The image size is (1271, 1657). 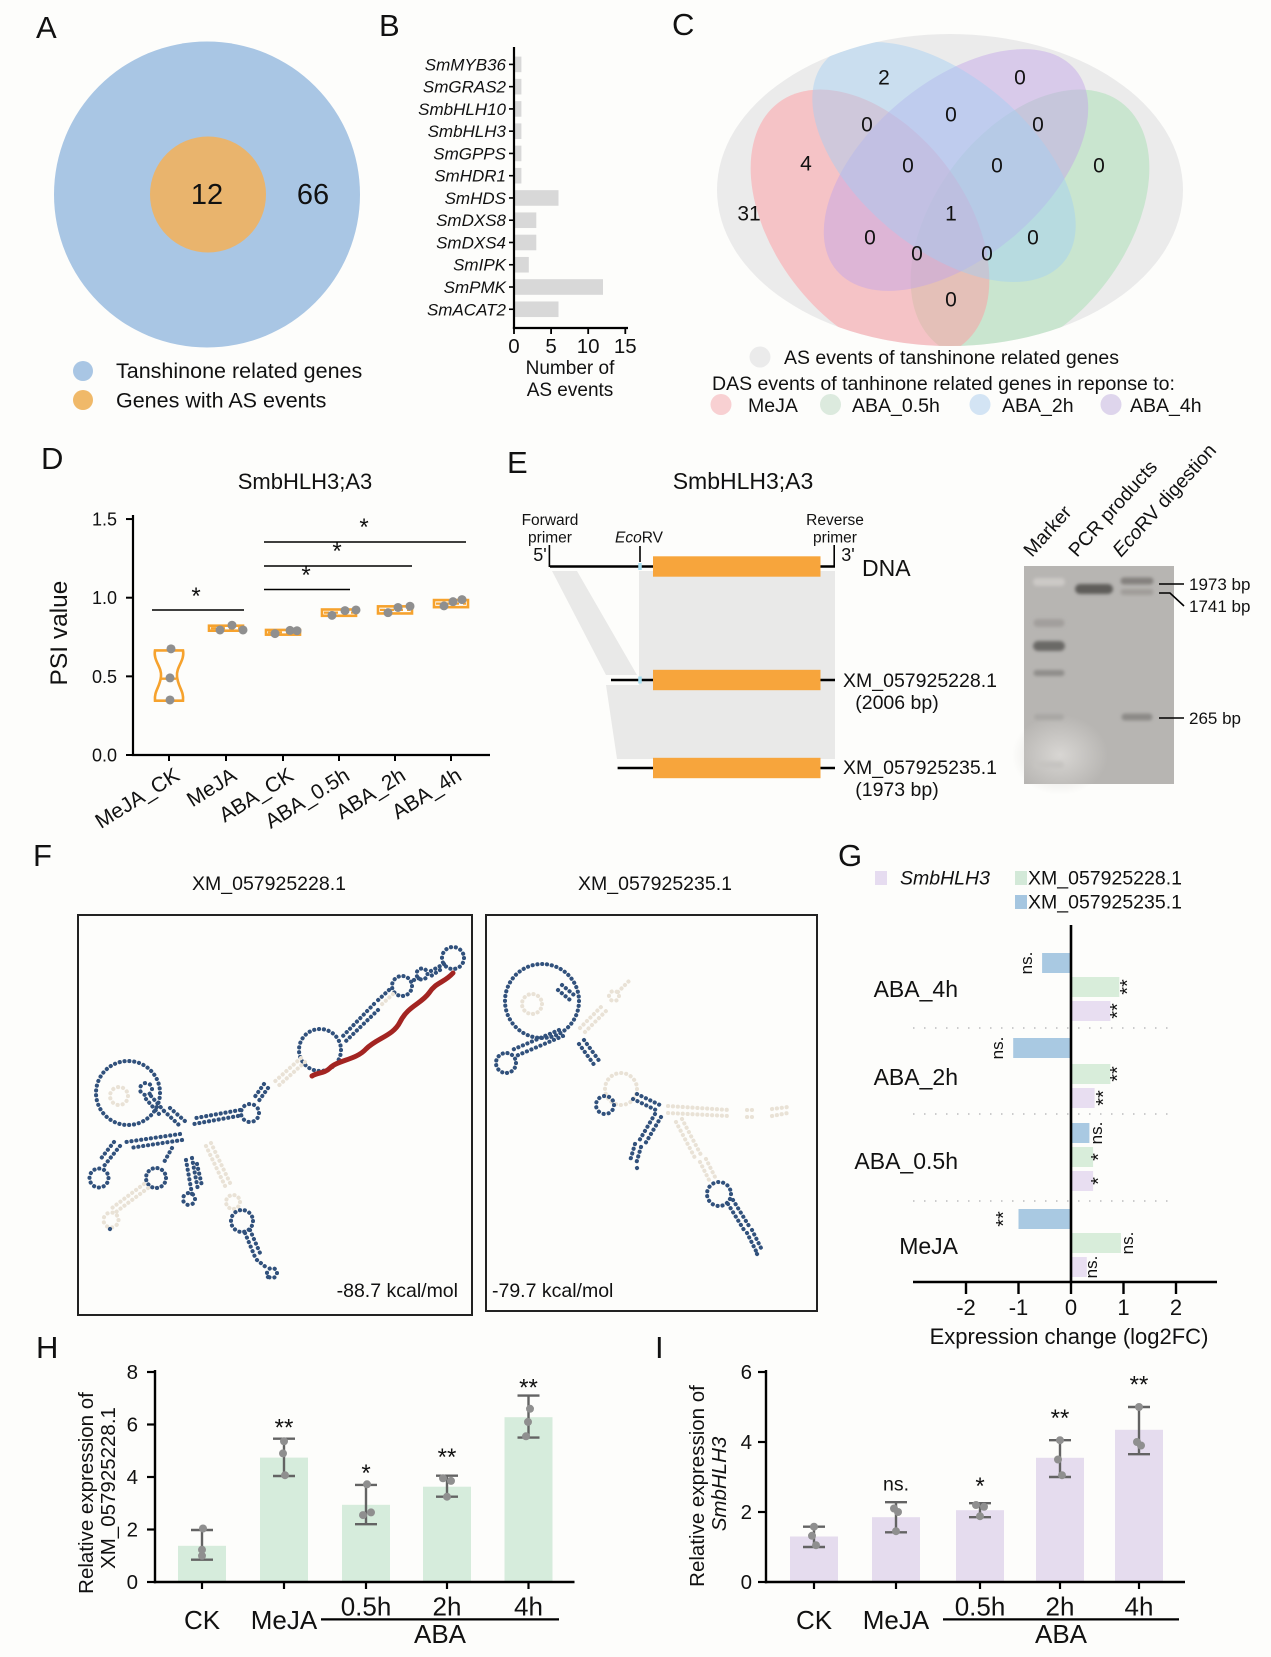 What do you see at coordinates (814, 1620) in the screenshot?
I see `svg-text: CK` at bounding box center [814, 1620].